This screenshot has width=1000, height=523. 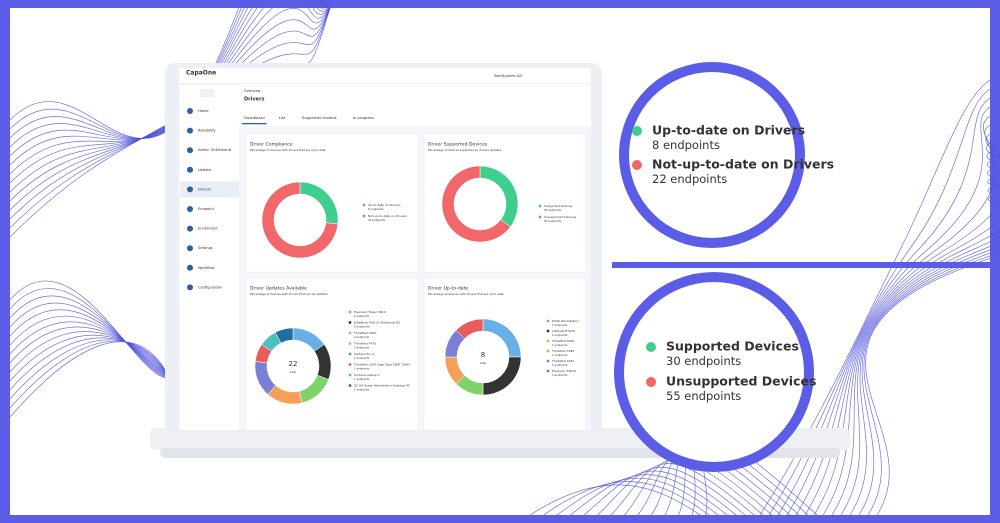 What do you see at coordinates (363, 117) in the screenshot?
I see `tab: In progress` at bounding box center [363, 117].